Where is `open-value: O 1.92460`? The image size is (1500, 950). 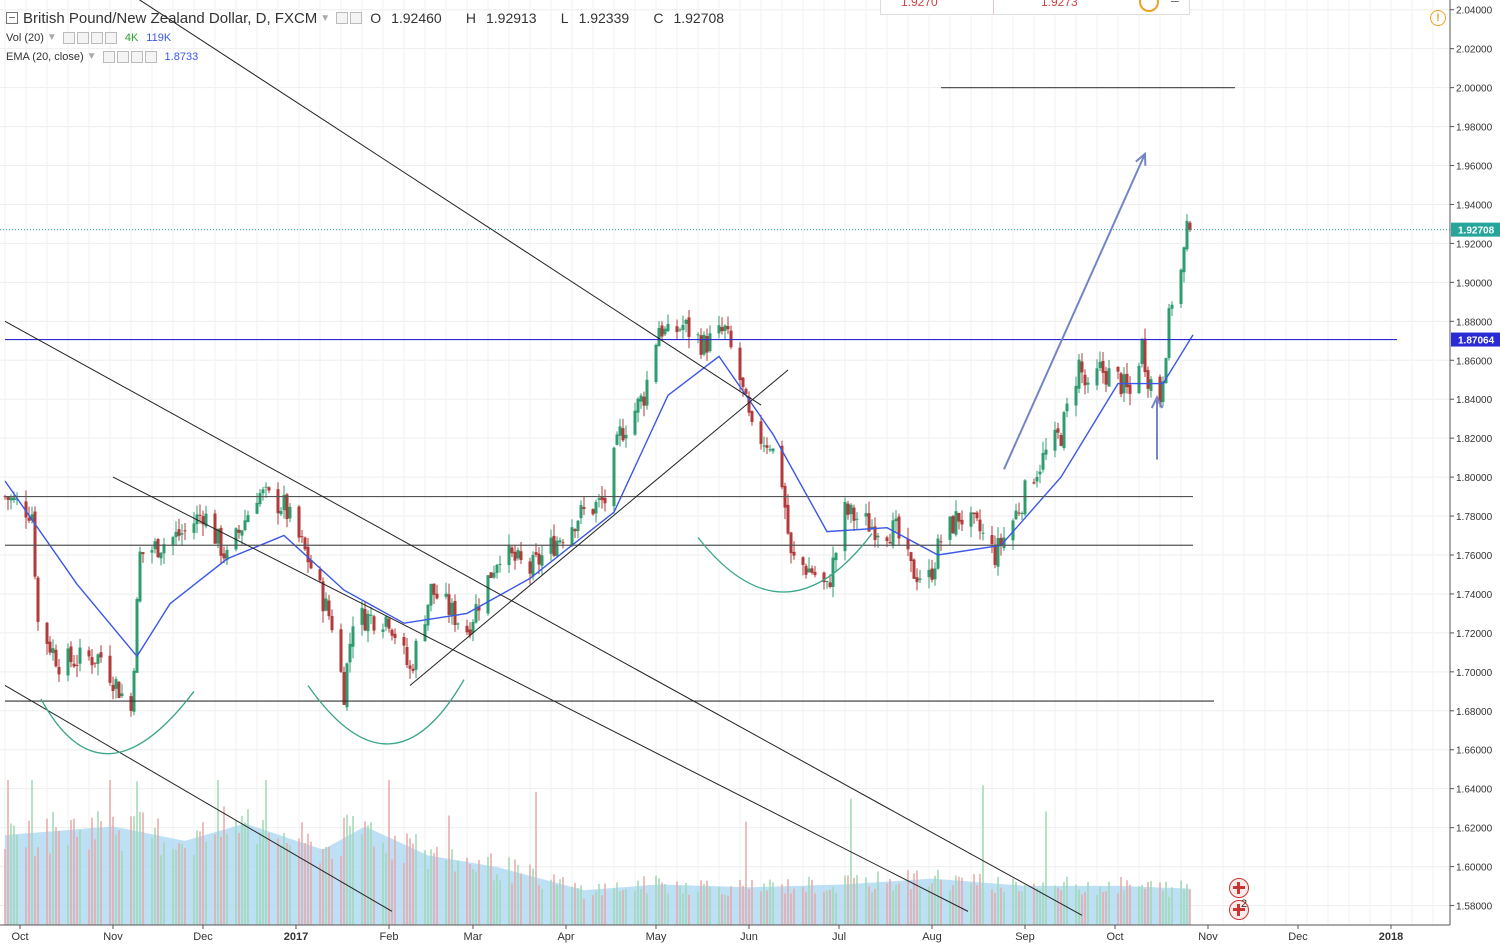
open-value: O 1.92460 is located at coordinates (406, 17).